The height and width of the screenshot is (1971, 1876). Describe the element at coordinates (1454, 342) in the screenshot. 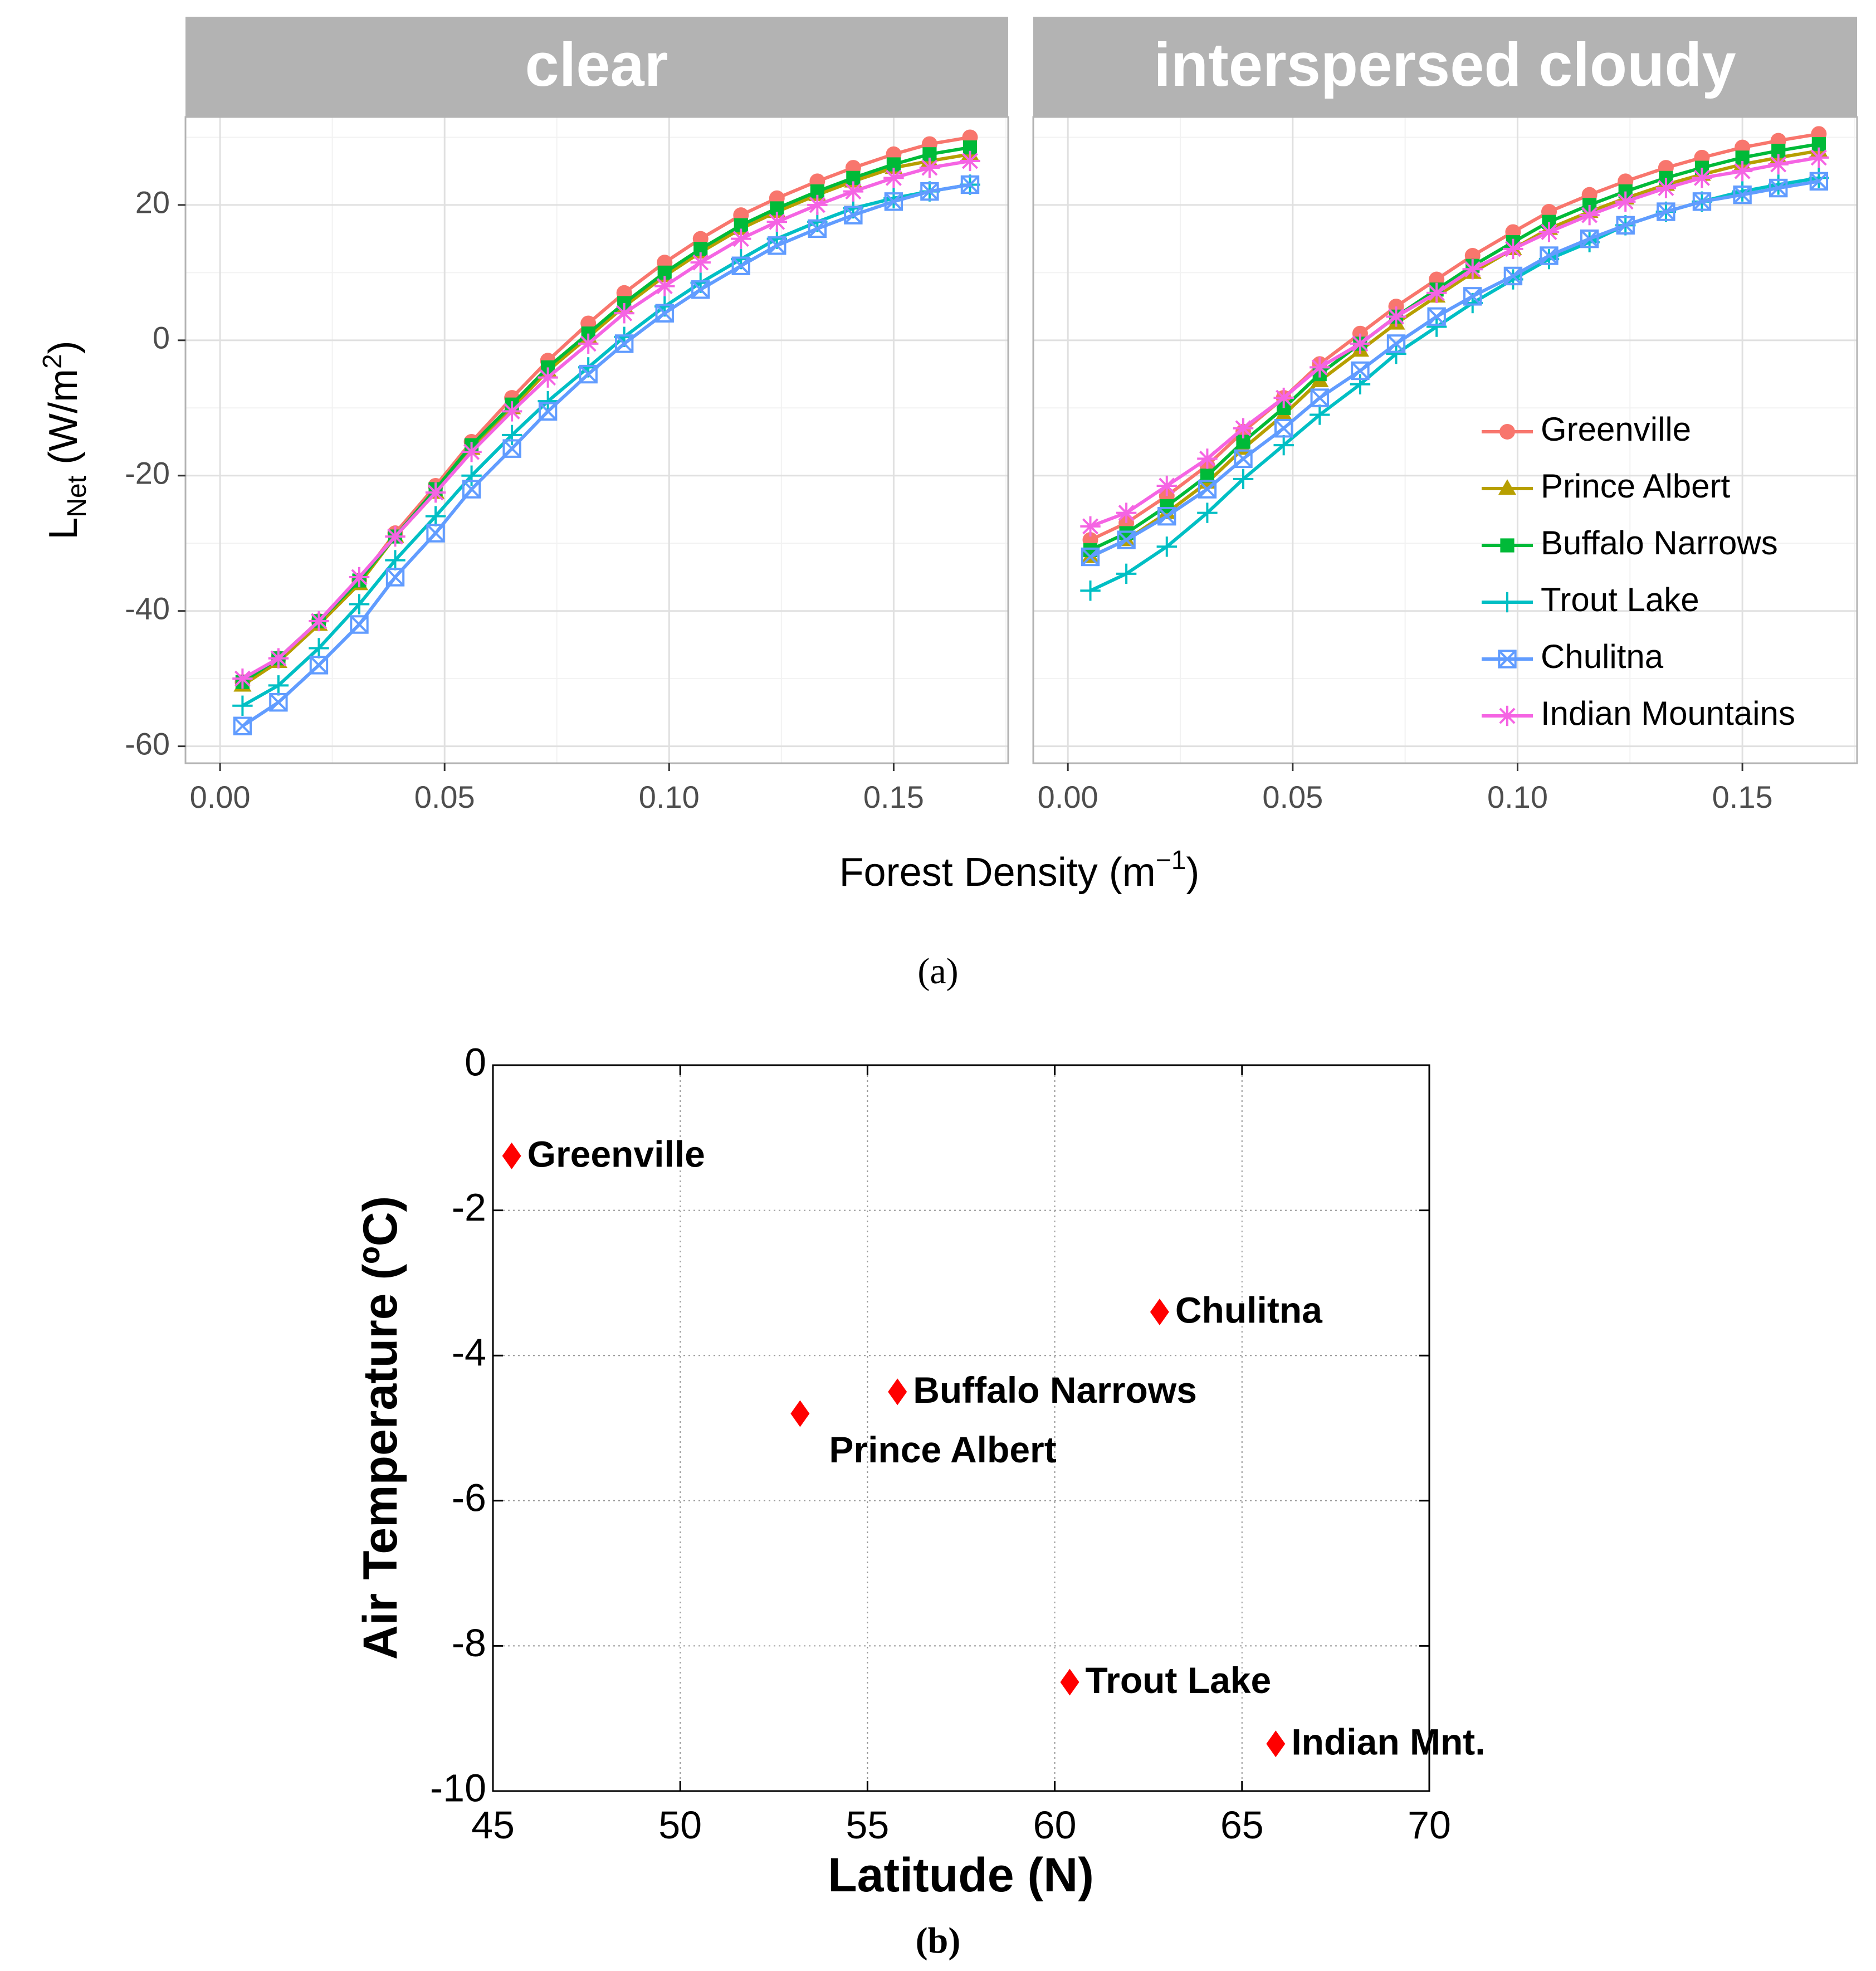

I see `series-indian-mountains-cloudy` at that location.